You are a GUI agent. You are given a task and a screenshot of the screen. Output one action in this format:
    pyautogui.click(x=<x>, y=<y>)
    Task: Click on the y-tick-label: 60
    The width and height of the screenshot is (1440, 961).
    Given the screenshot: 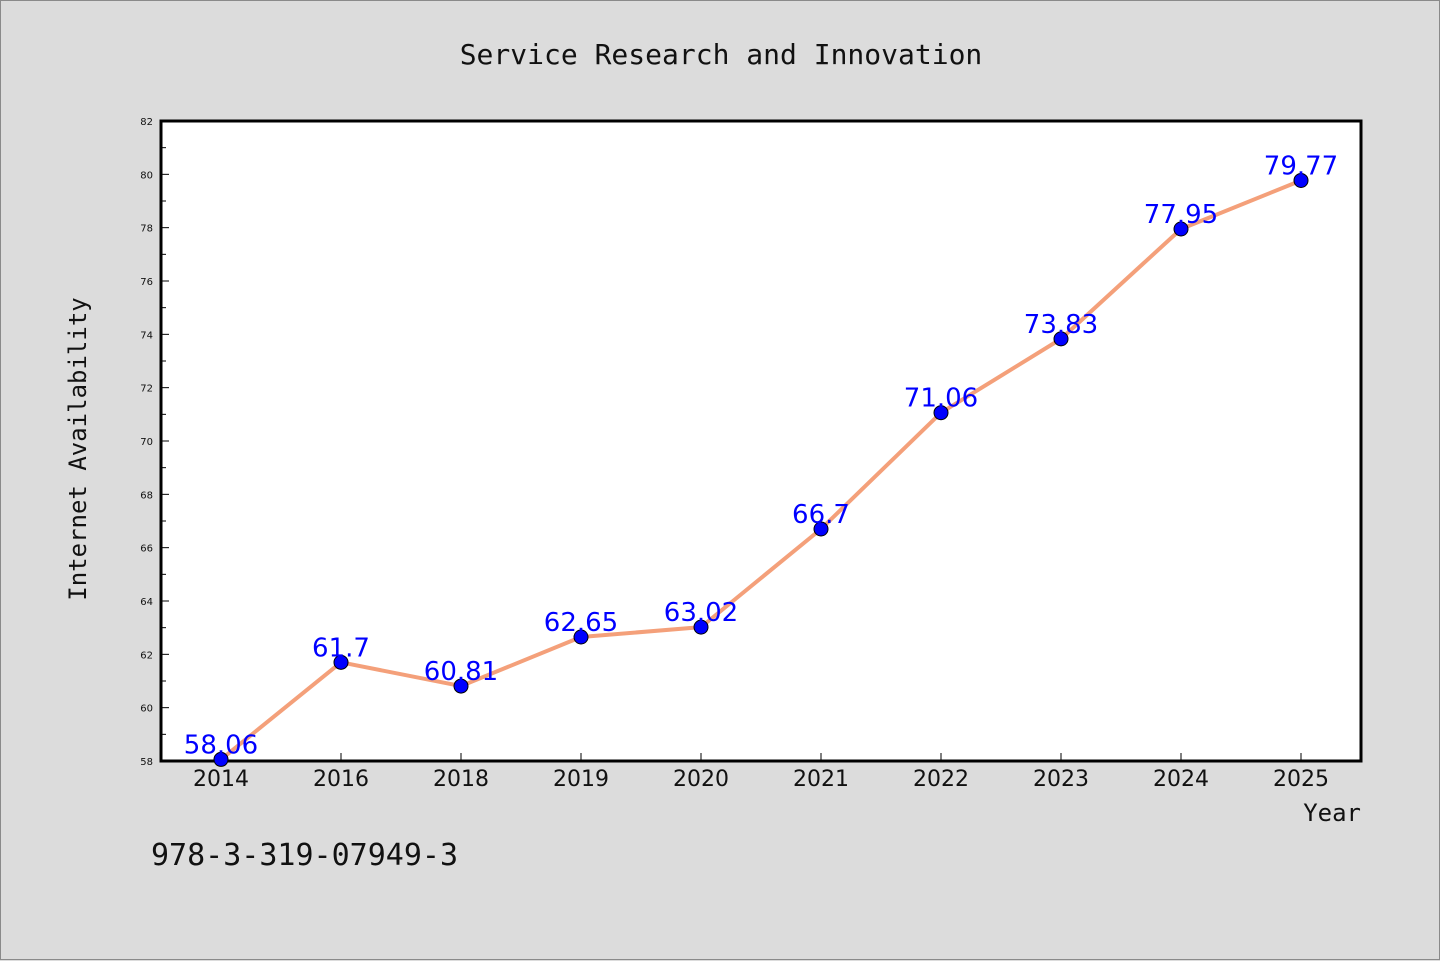 What is the action you would take?
    pyautogui.click(x=146, y=709)
    